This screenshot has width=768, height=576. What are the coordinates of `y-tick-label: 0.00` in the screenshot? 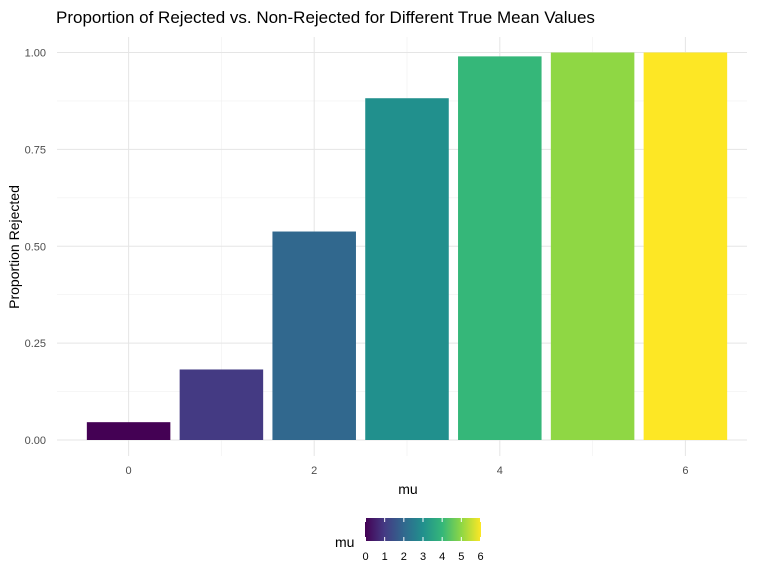 It's located at (35, 441).